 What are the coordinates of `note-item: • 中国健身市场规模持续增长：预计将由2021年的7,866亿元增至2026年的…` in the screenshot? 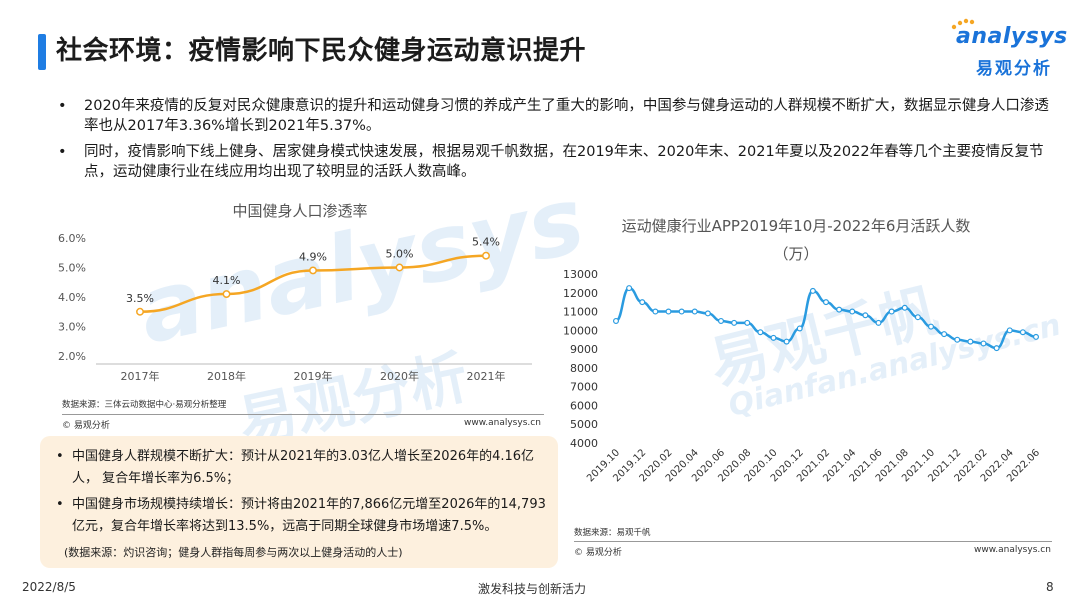 It's located at (303, 516).